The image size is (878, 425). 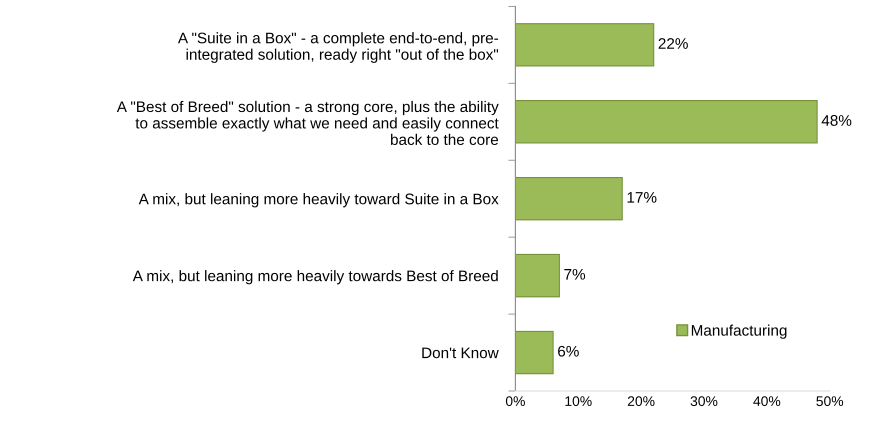 I want to click on y-tick-label: A "Best of Breed" solution - a strong core, plus the ability to assemble exactly what we need and easily connect back to the core, so click(x=307, y=123).